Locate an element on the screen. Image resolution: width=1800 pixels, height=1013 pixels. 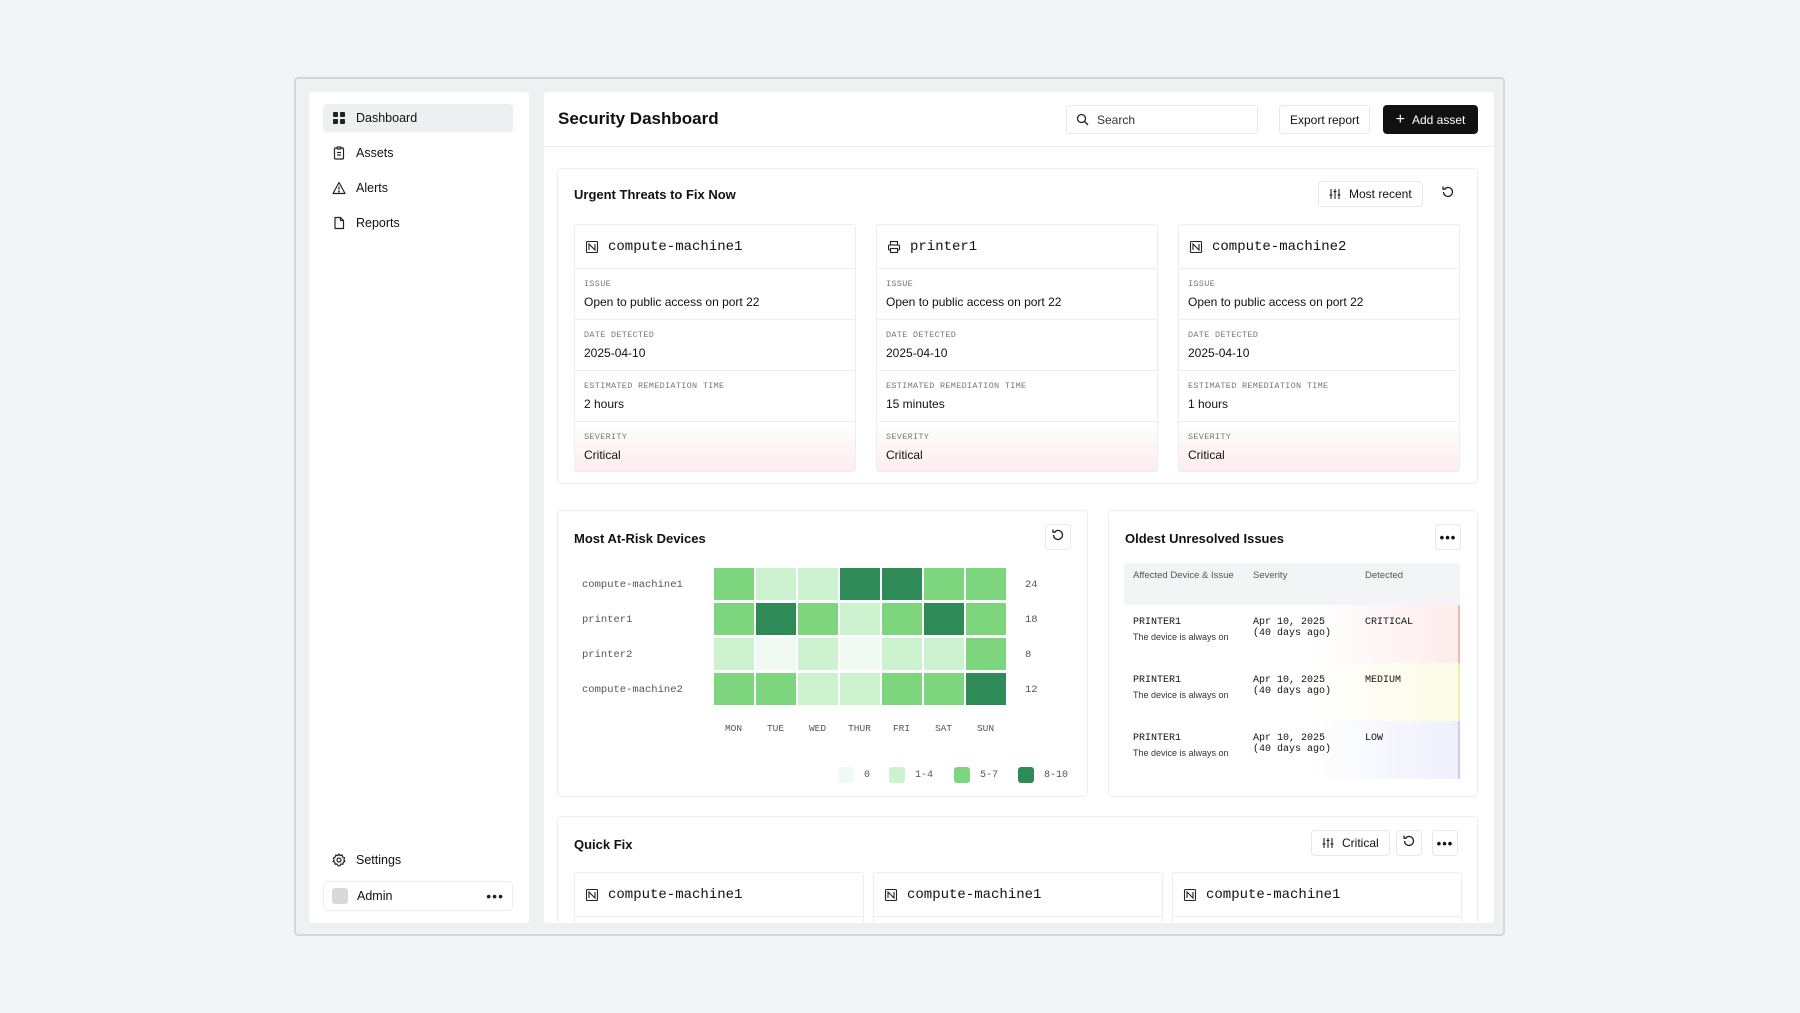
grid-icon is located at coordinates (339, 118).